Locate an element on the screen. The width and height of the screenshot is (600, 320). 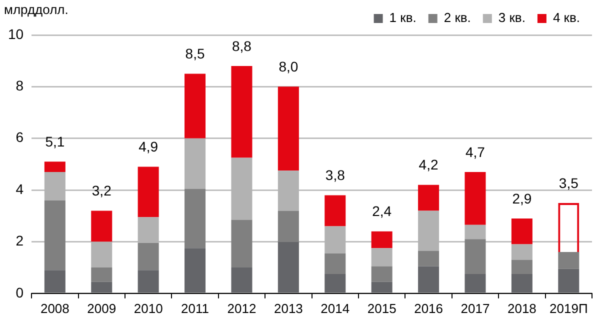
total-label: 3,2 is located at coordinates (102, 190).